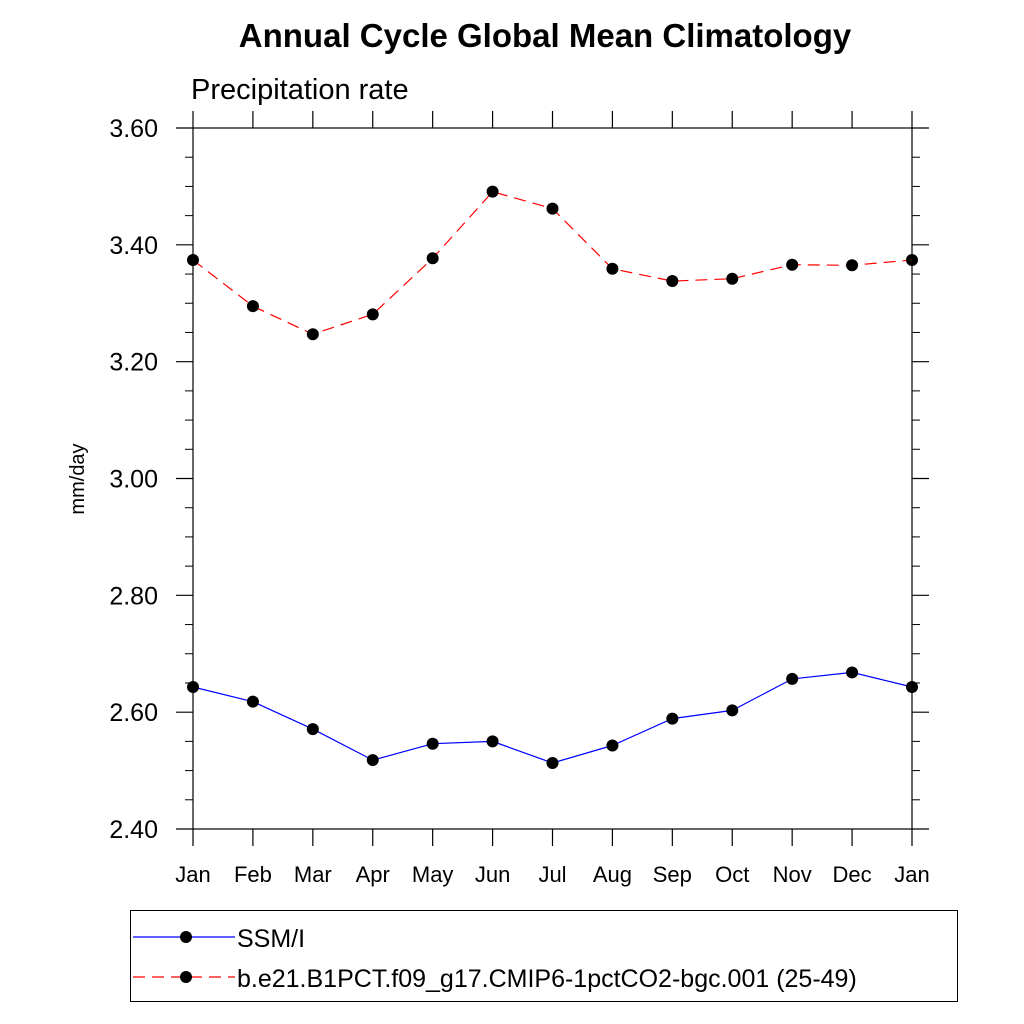 The height and width of the screenshot is (1024, 1024). What do you see at coordinates (133, 830) in the screenshot?
I see `y-tick-label: 2.40` at bounding box center [133, 830].